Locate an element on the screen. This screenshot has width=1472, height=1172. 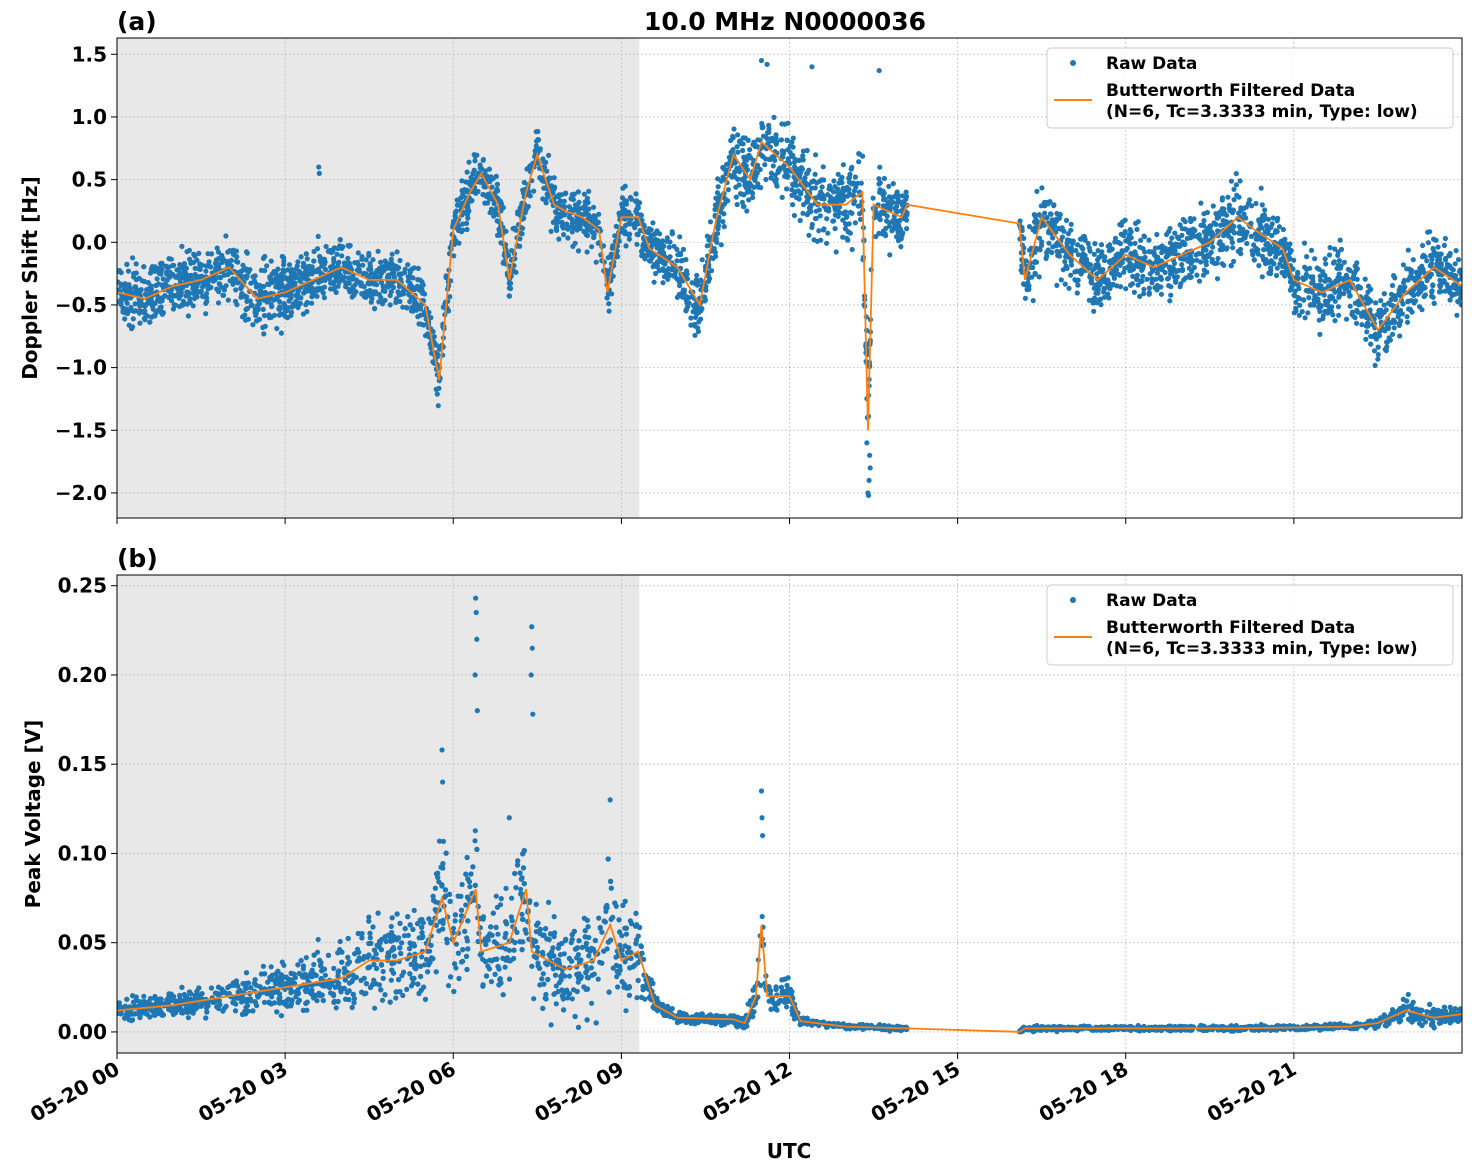
legend-filtered-label: Butterworth Filtered Data is located at coordinates (1230, 91).